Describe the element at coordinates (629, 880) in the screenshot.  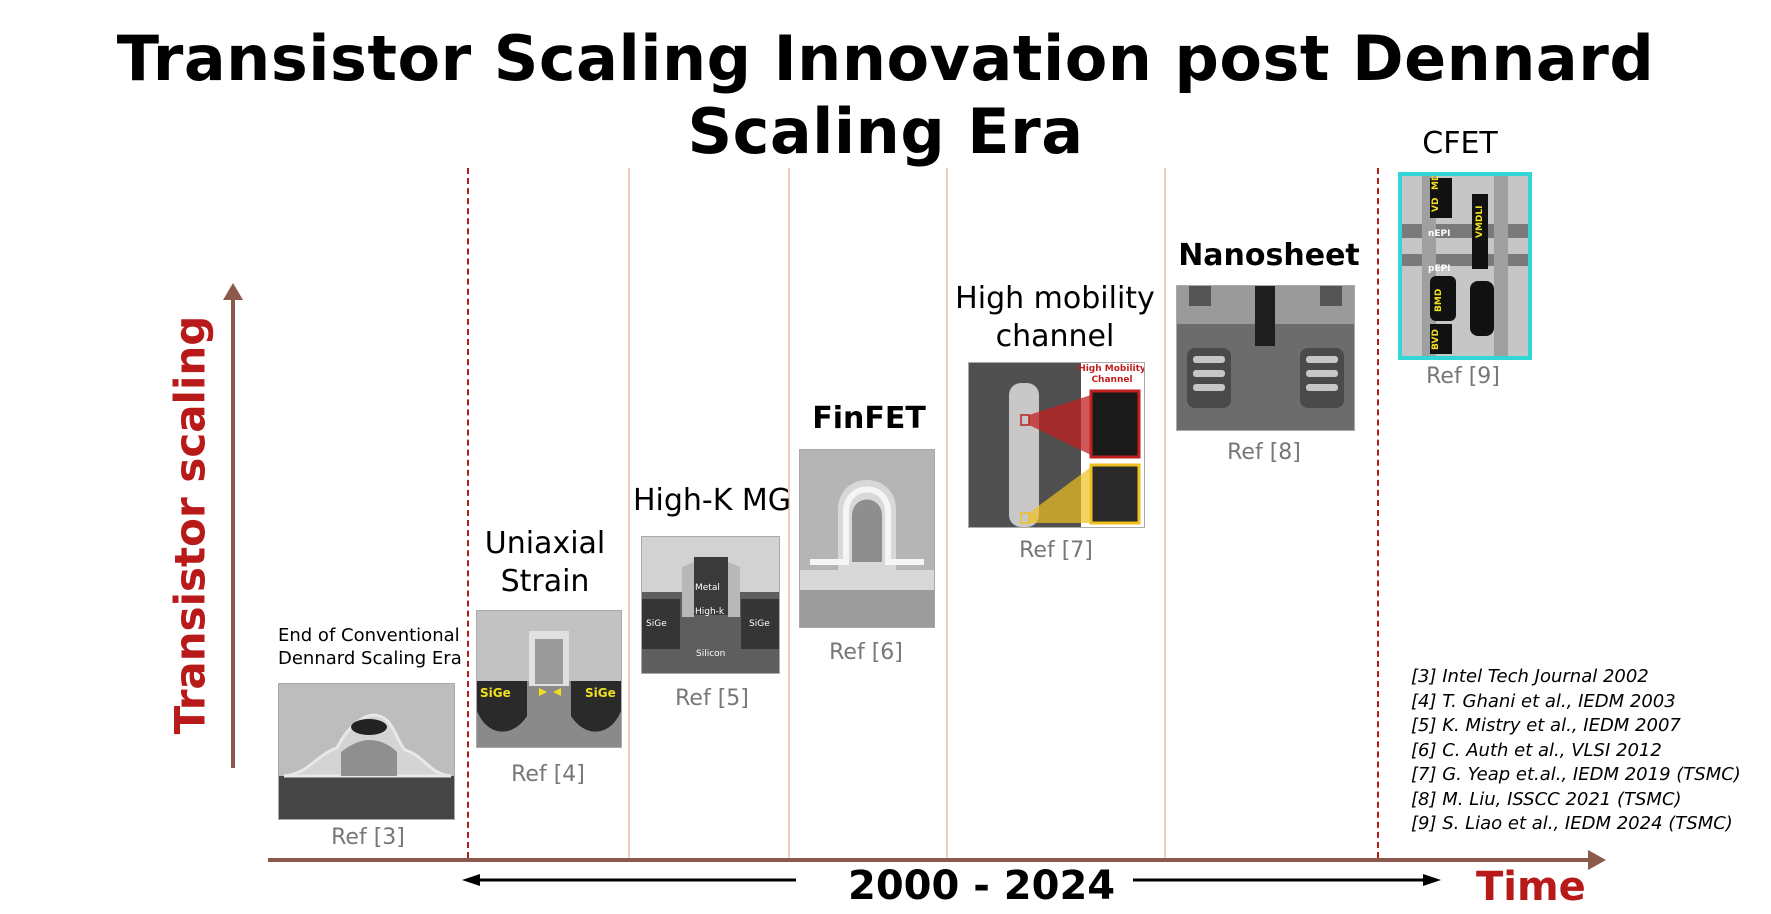
I see `range-arrow-left` at that location.